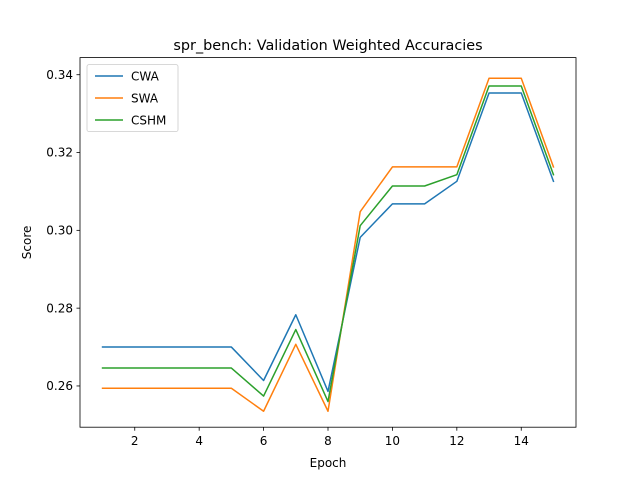 This screenshot has width=640, height=480. Describe the element at coordinates (135, 441) in the screenshot. I see `x-tick-label: 2` at that location.